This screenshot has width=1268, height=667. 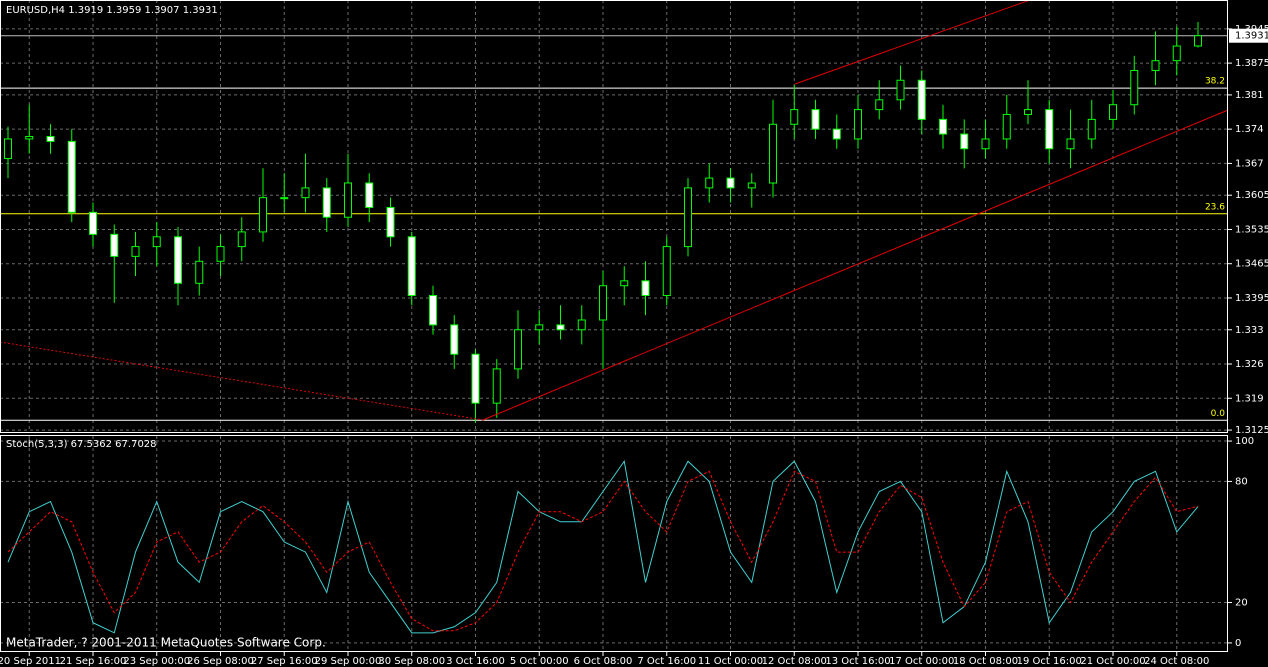 I want to click on y-tick-label: 1.3125, so click(x=1251, y=430).